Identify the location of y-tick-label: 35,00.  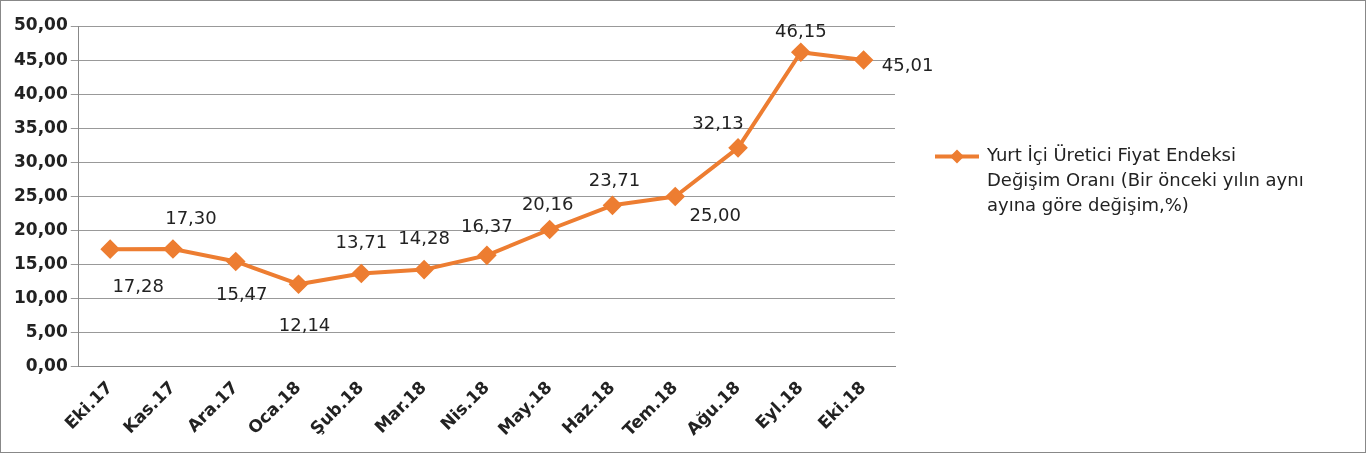
(40, 126).